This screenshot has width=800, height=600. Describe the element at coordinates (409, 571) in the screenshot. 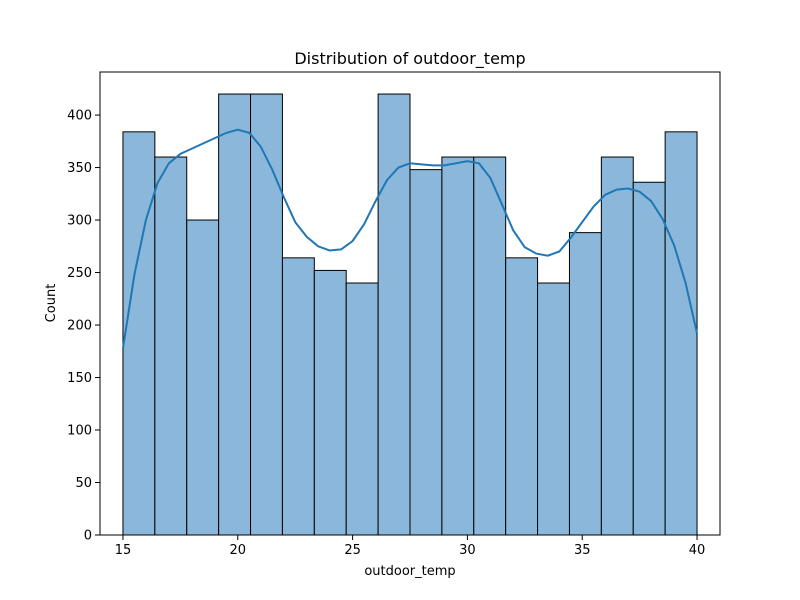

I see `x-axis-label: outdoor_temp` at that location.